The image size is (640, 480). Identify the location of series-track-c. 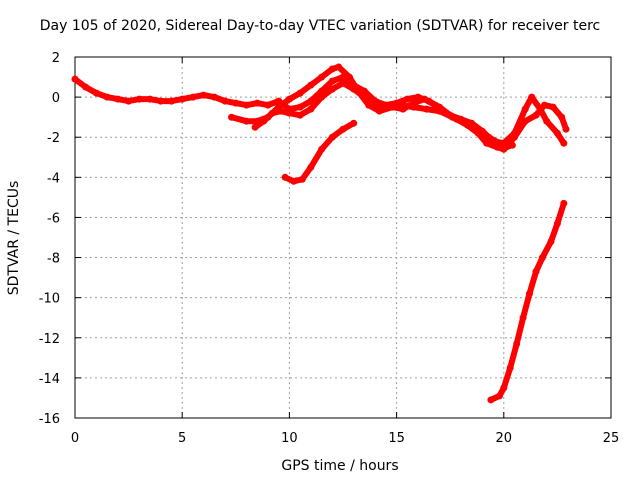
(383, 115).